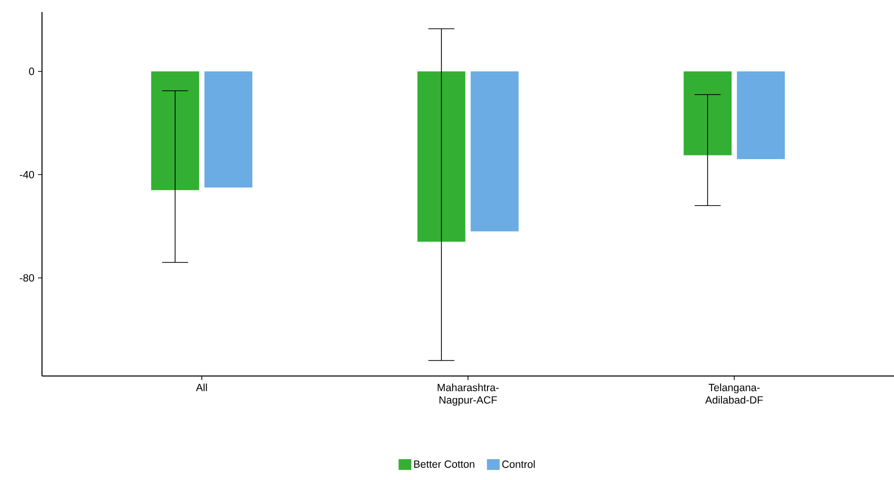  Describe the element at coordinates (444, 464) in the screenshot. I see `legend-label: Better Cotton` at that location.